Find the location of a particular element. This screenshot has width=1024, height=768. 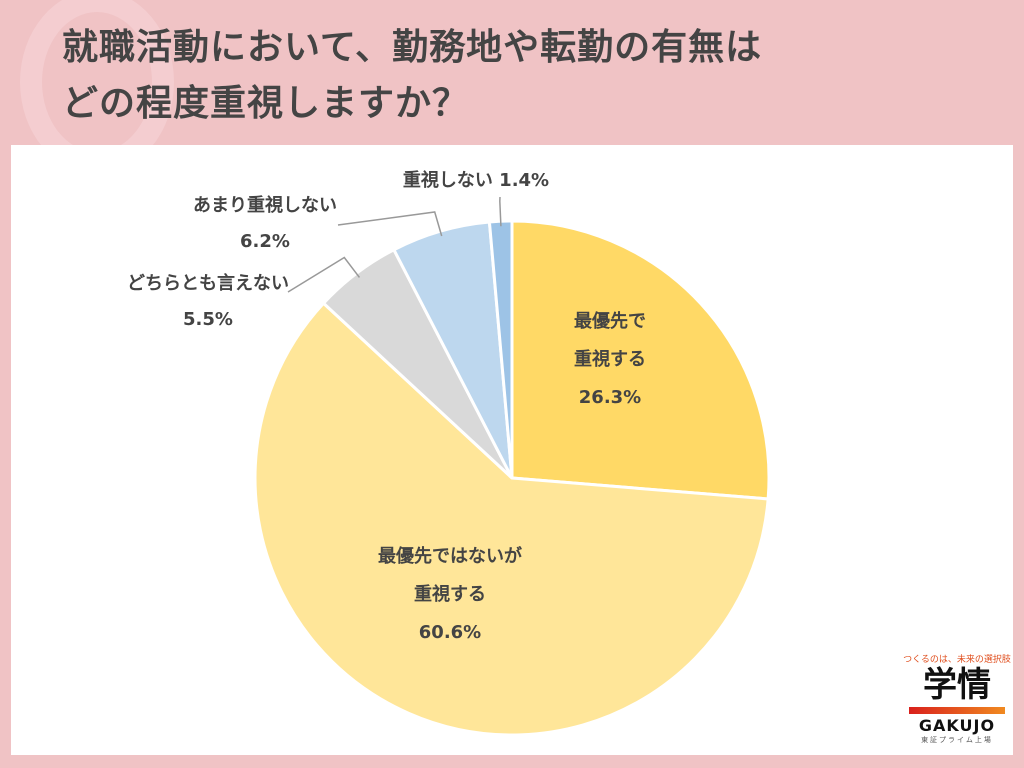

label-slice-1: 最優先で 重視する 26.3% is located at coordinates (610, 359).